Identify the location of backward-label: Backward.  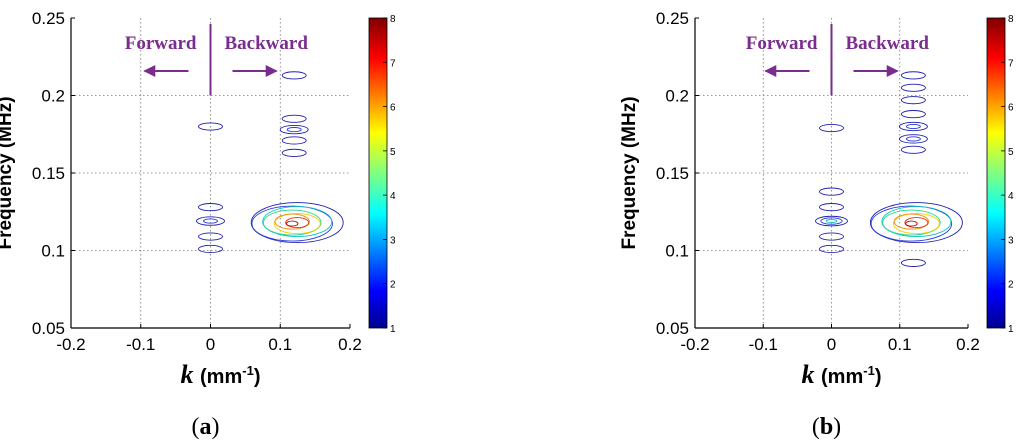
(888, 43).